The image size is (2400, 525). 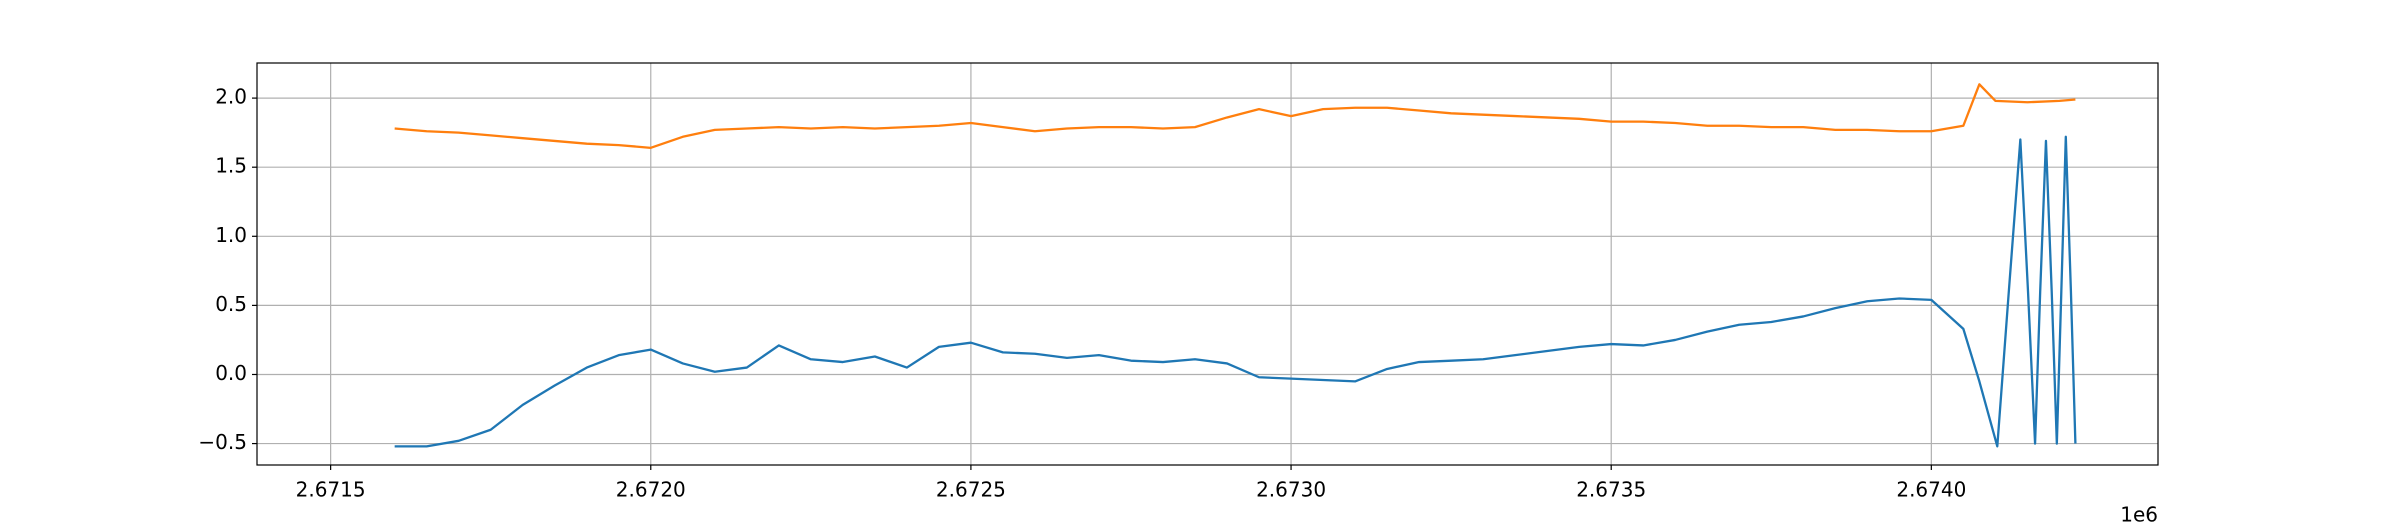 What do you see at coordinates (231, 304) in the screenshot?
I see `y-tick-label: 0.5` at bounding box center [231, 304].